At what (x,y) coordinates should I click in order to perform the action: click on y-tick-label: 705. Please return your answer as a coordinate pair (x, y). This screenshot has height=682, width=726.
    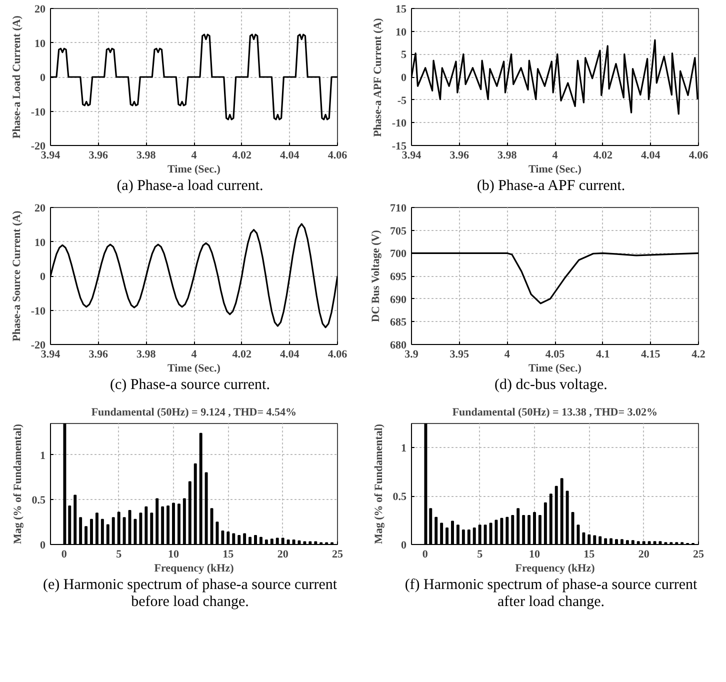
    Looking at the image, I should click on (398, 232).